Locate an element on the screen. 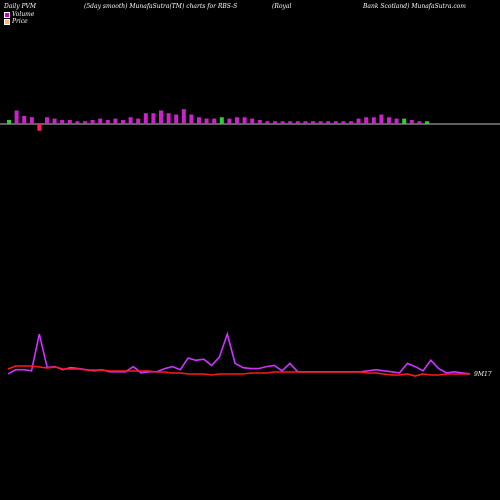  legend-volume-label: Volume is located at coordinates (23, 14).